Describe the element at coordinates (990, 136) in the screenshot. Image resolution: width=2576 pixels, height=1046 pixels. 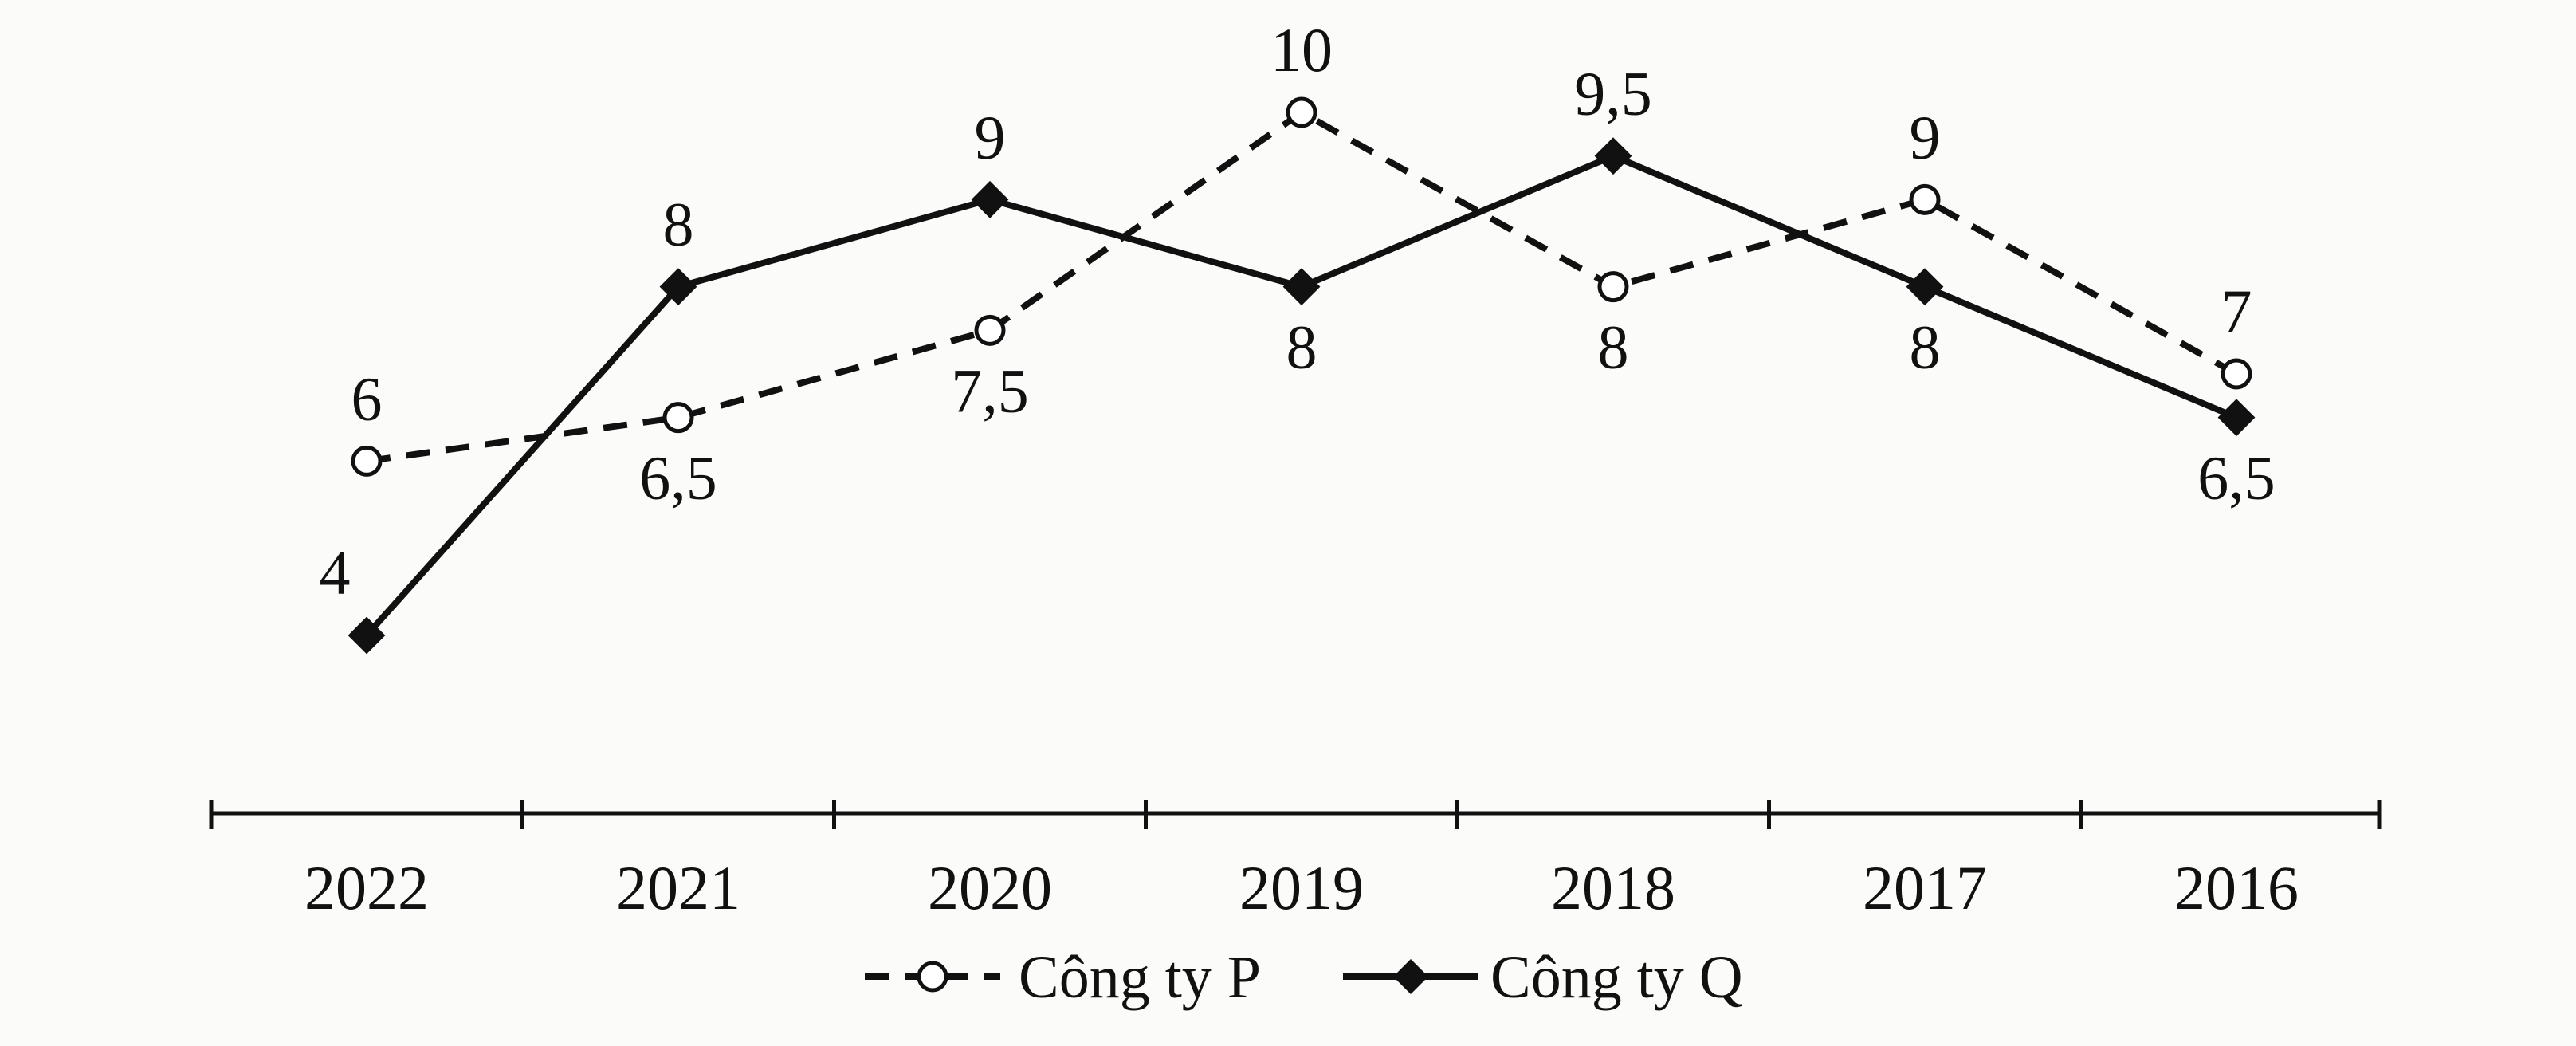
I see `data-label-cong-ty-q: 9` at that location.